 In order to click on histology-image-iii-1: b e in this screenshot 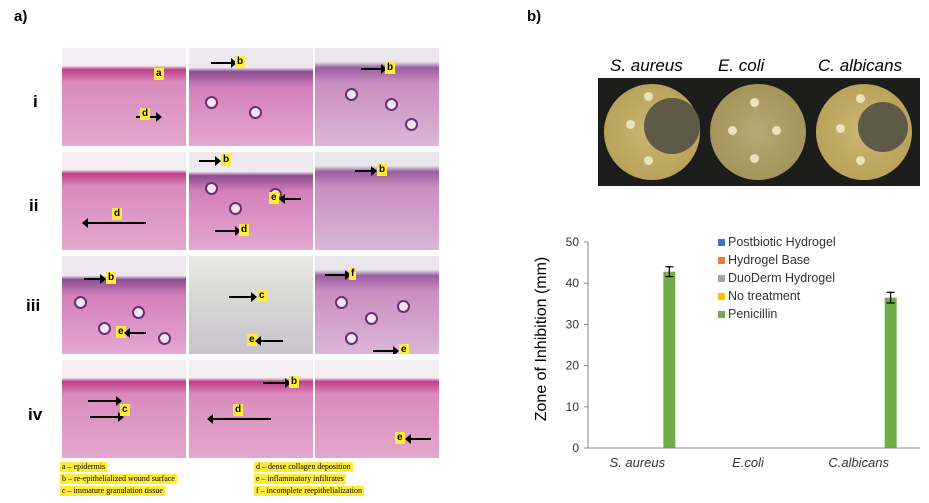, I will do `click(124, 305)`.